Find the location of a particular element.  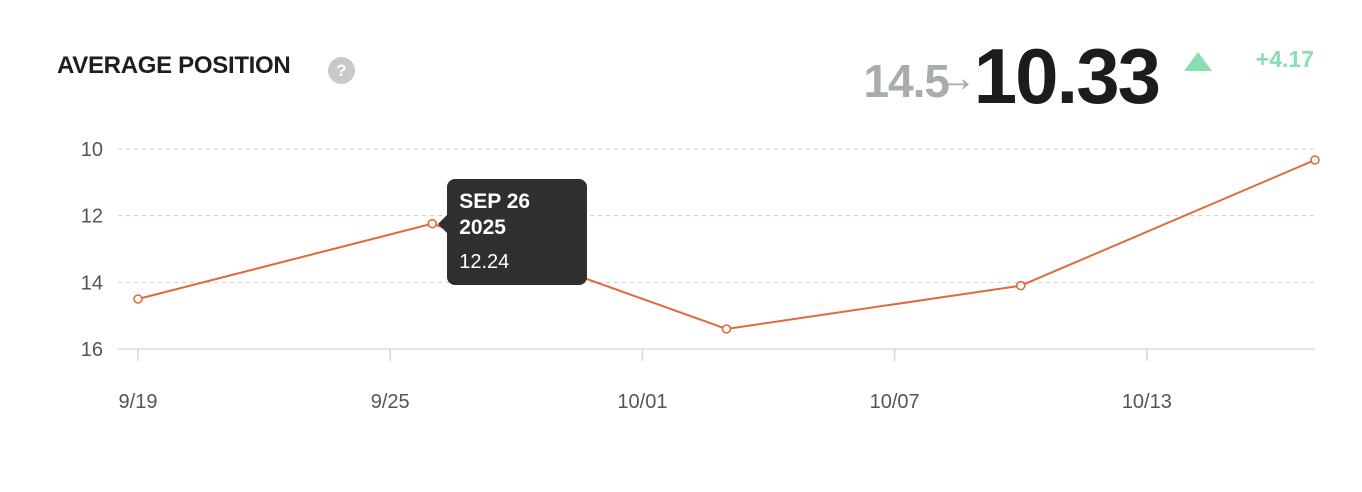

current-value: 10.33 is located at coordinates (1067, 76).